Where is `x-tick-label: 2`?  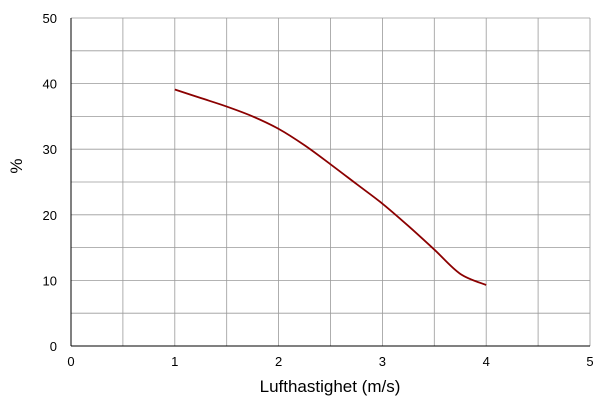 x-tick-label: 2 is located at coordinates (278, 361).